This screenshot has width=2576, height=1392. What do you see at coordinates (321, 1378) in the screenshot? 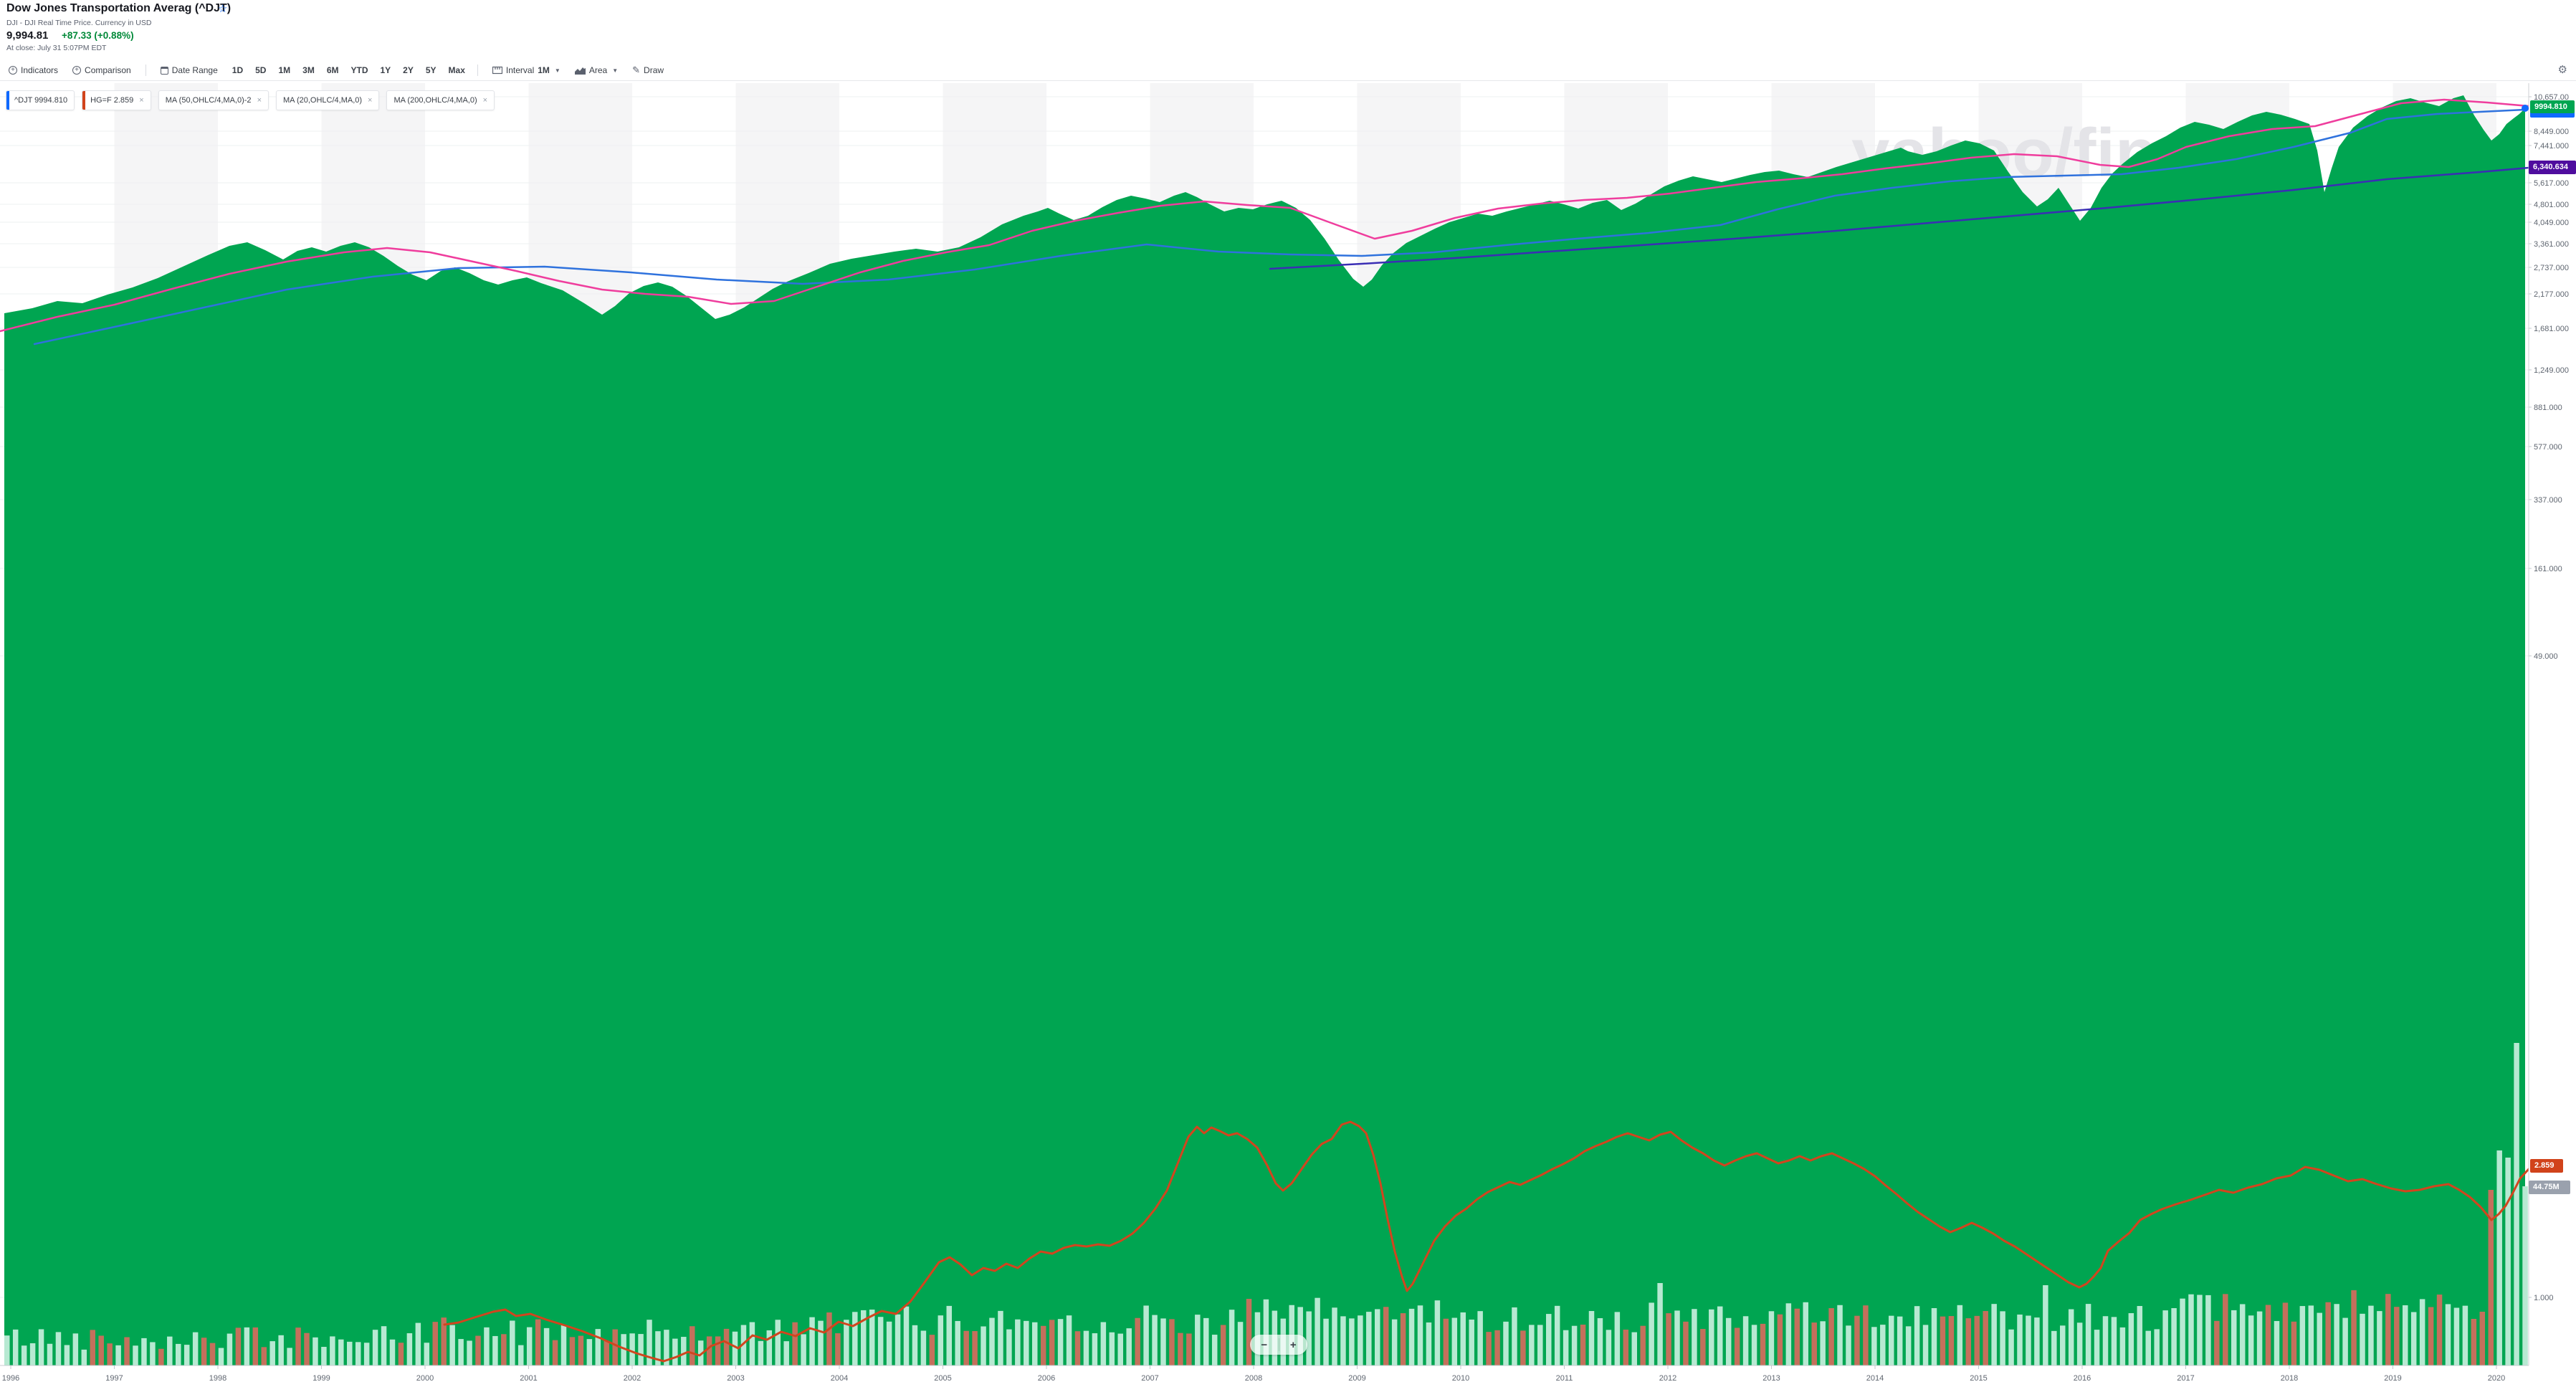
I see `x-tick-label: 1999` at bounding box center [321, 1378].